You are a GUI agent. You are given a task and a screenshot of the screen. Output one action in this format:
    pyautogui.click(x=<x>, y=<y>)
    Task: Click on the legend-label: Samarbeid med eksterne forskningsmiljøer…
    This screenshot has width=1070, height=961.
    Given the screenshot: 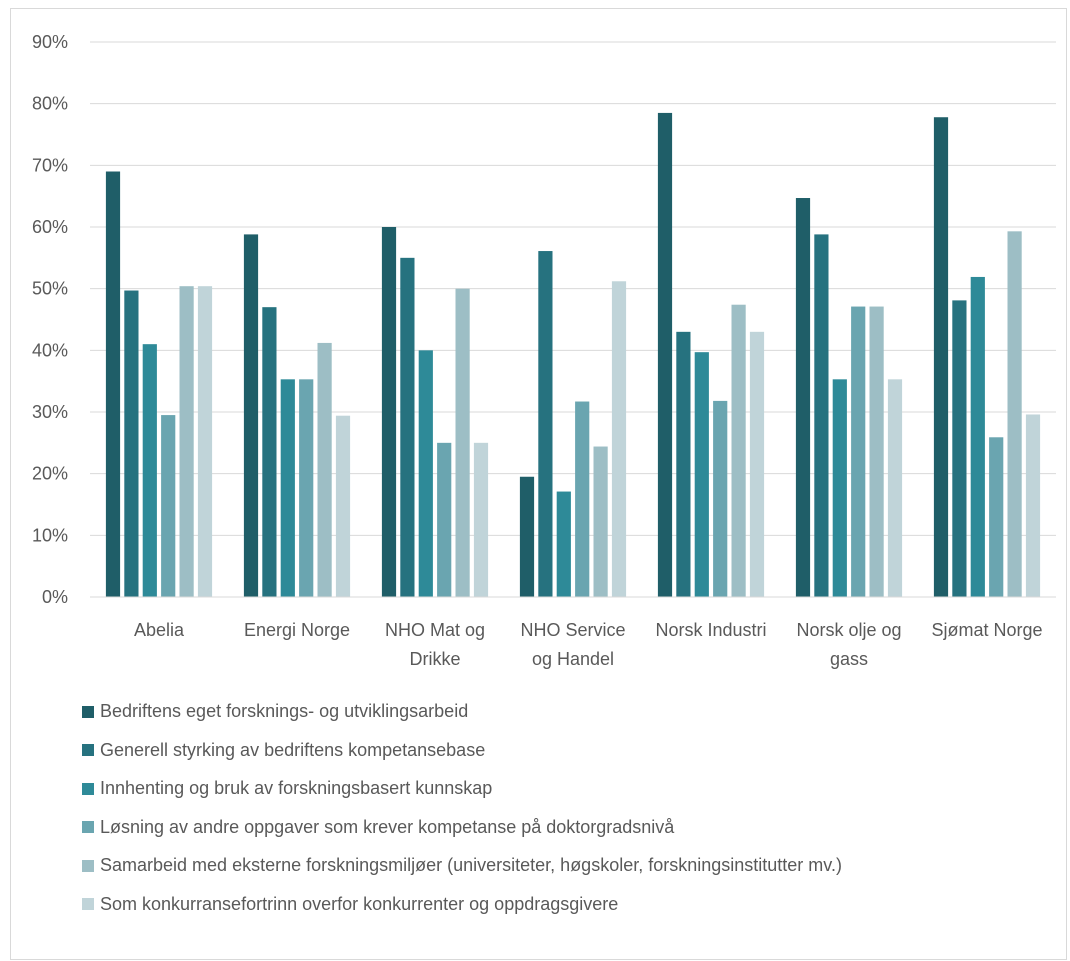 What is the action you would take?
    pyautogui.click(x=471, y=865)
    